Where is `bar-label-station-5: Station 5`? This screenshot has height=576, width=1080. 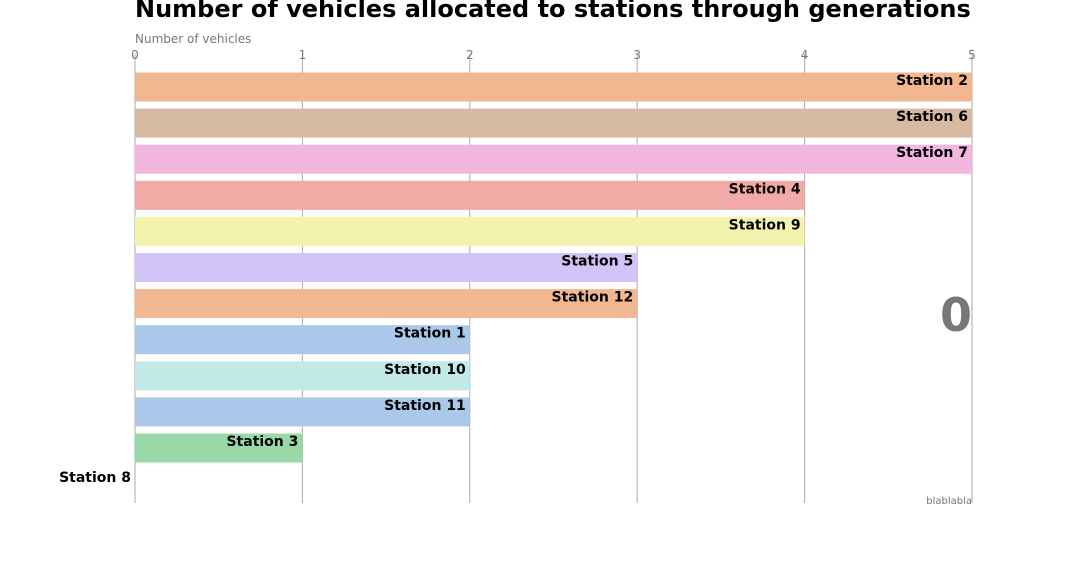 bar-label-station-5: Station 5 is located at coordinates (597, 262).